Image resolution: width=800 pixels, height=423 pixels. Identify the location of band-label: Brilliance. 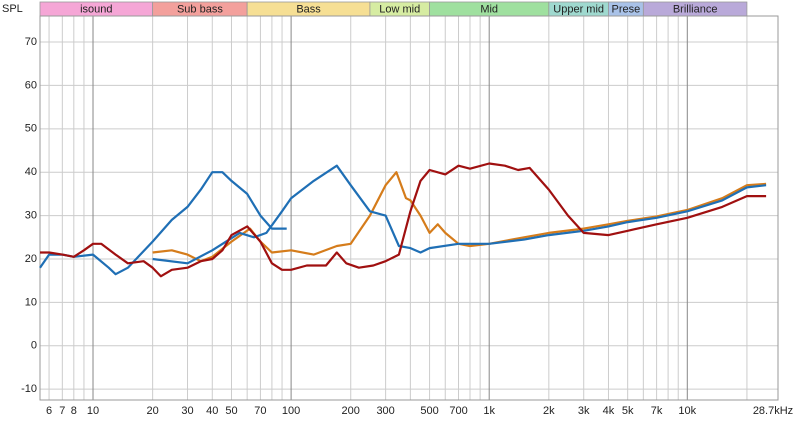
(695, 9).